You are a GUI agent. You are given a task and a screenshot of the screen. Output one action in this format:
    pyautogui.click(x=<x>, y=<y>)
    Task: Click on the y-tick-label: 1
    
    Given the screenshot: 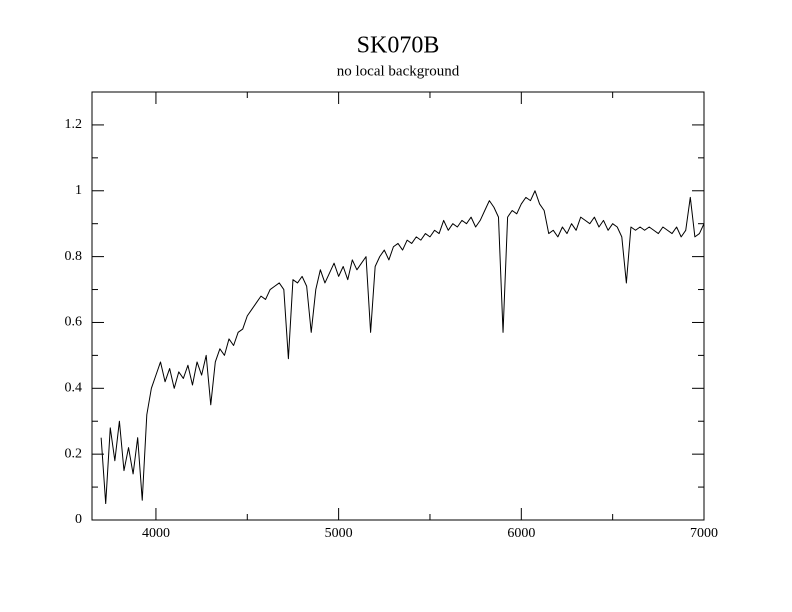 What is the action you would take?
    pyautogui.click(x=78, y=190)
    